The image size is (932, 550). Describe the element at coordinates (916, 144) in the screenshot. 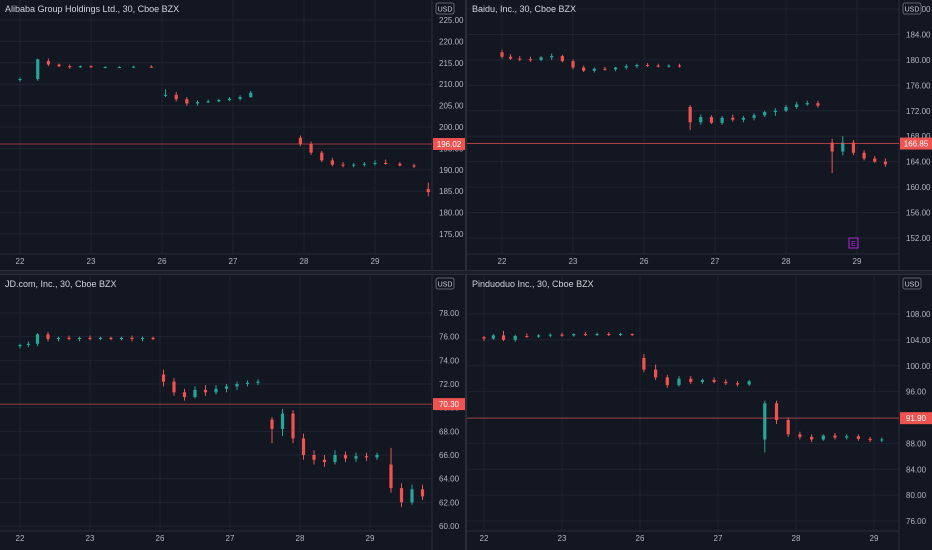

I see `last-price-text: 166.85` at that location.